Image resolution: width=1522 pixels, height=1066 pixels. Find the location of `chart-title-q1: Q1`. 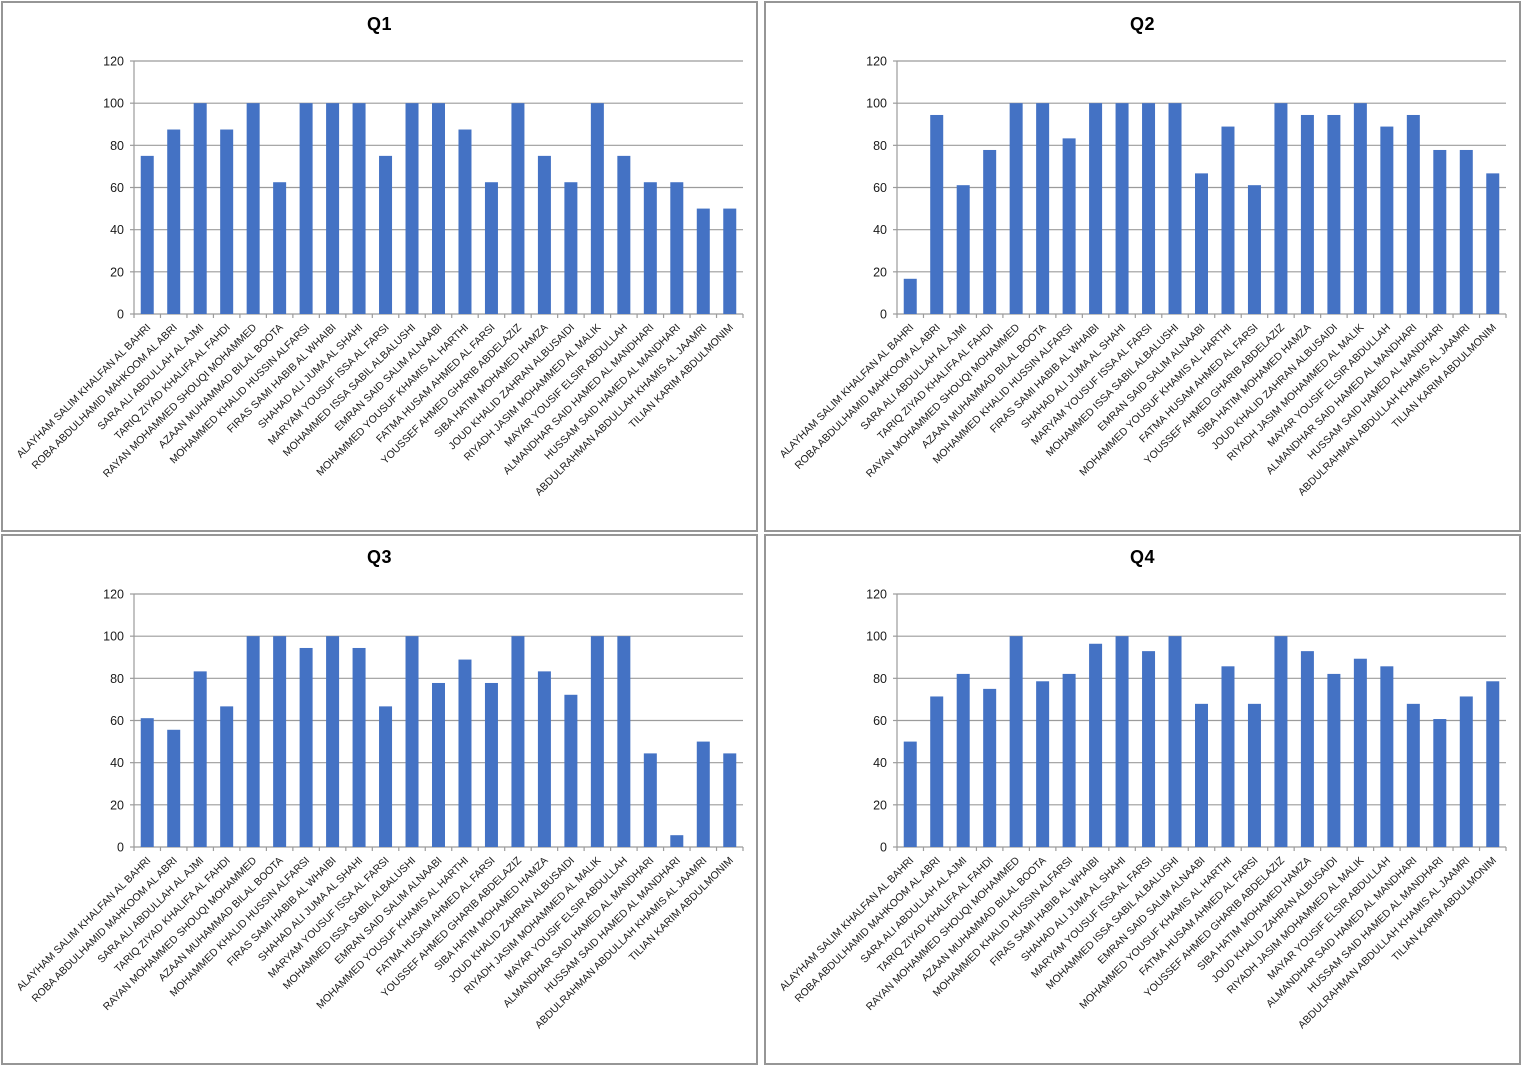

chart-title-q1: Q1 is located at coordinates (379, 24).